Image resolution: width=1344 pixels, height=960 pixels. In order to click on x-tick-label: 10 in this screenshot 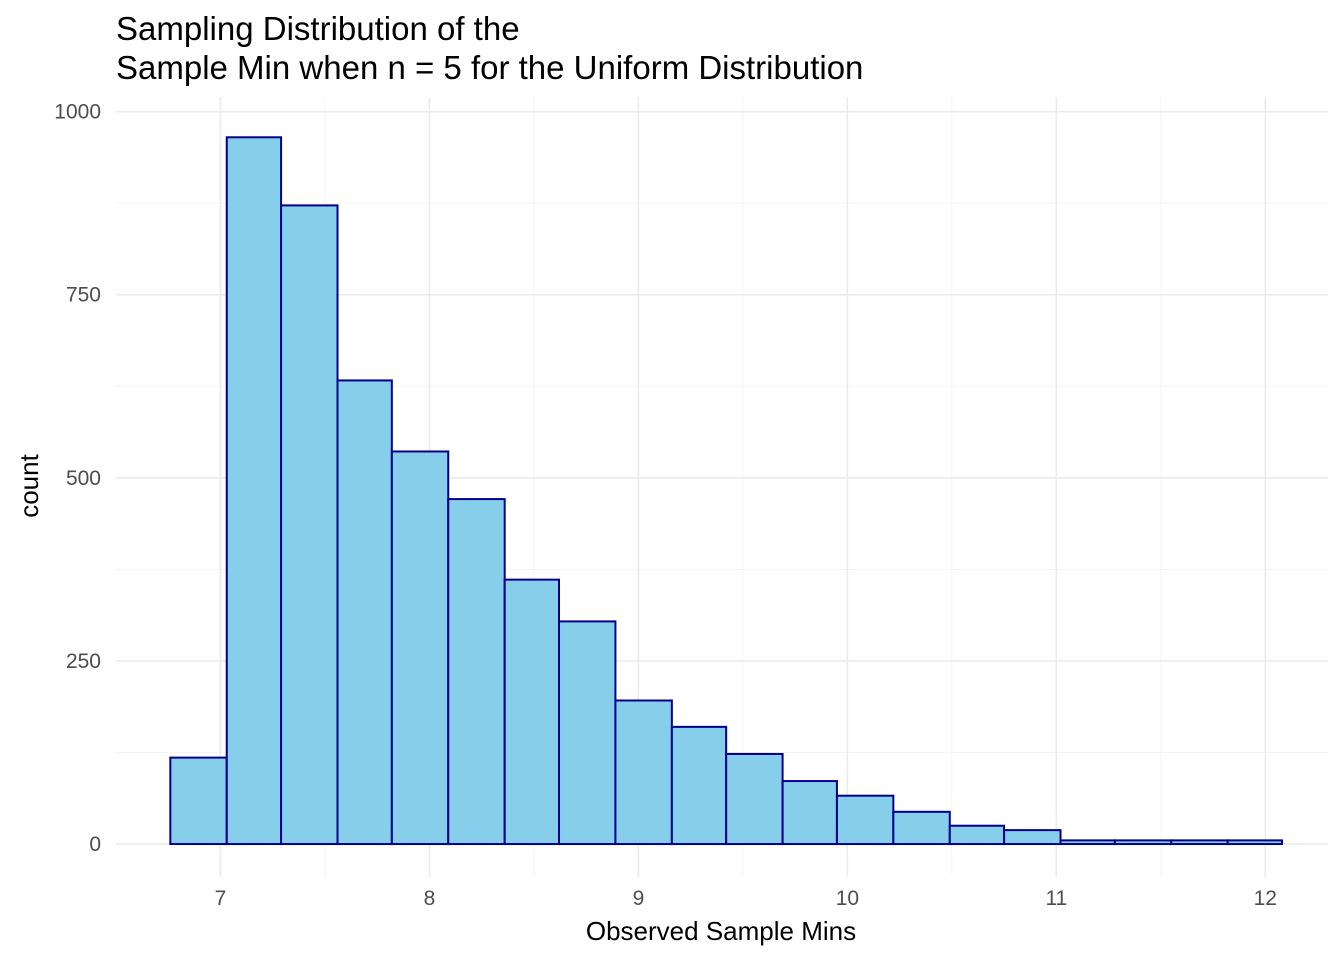, I will do `click(847, 898)`.